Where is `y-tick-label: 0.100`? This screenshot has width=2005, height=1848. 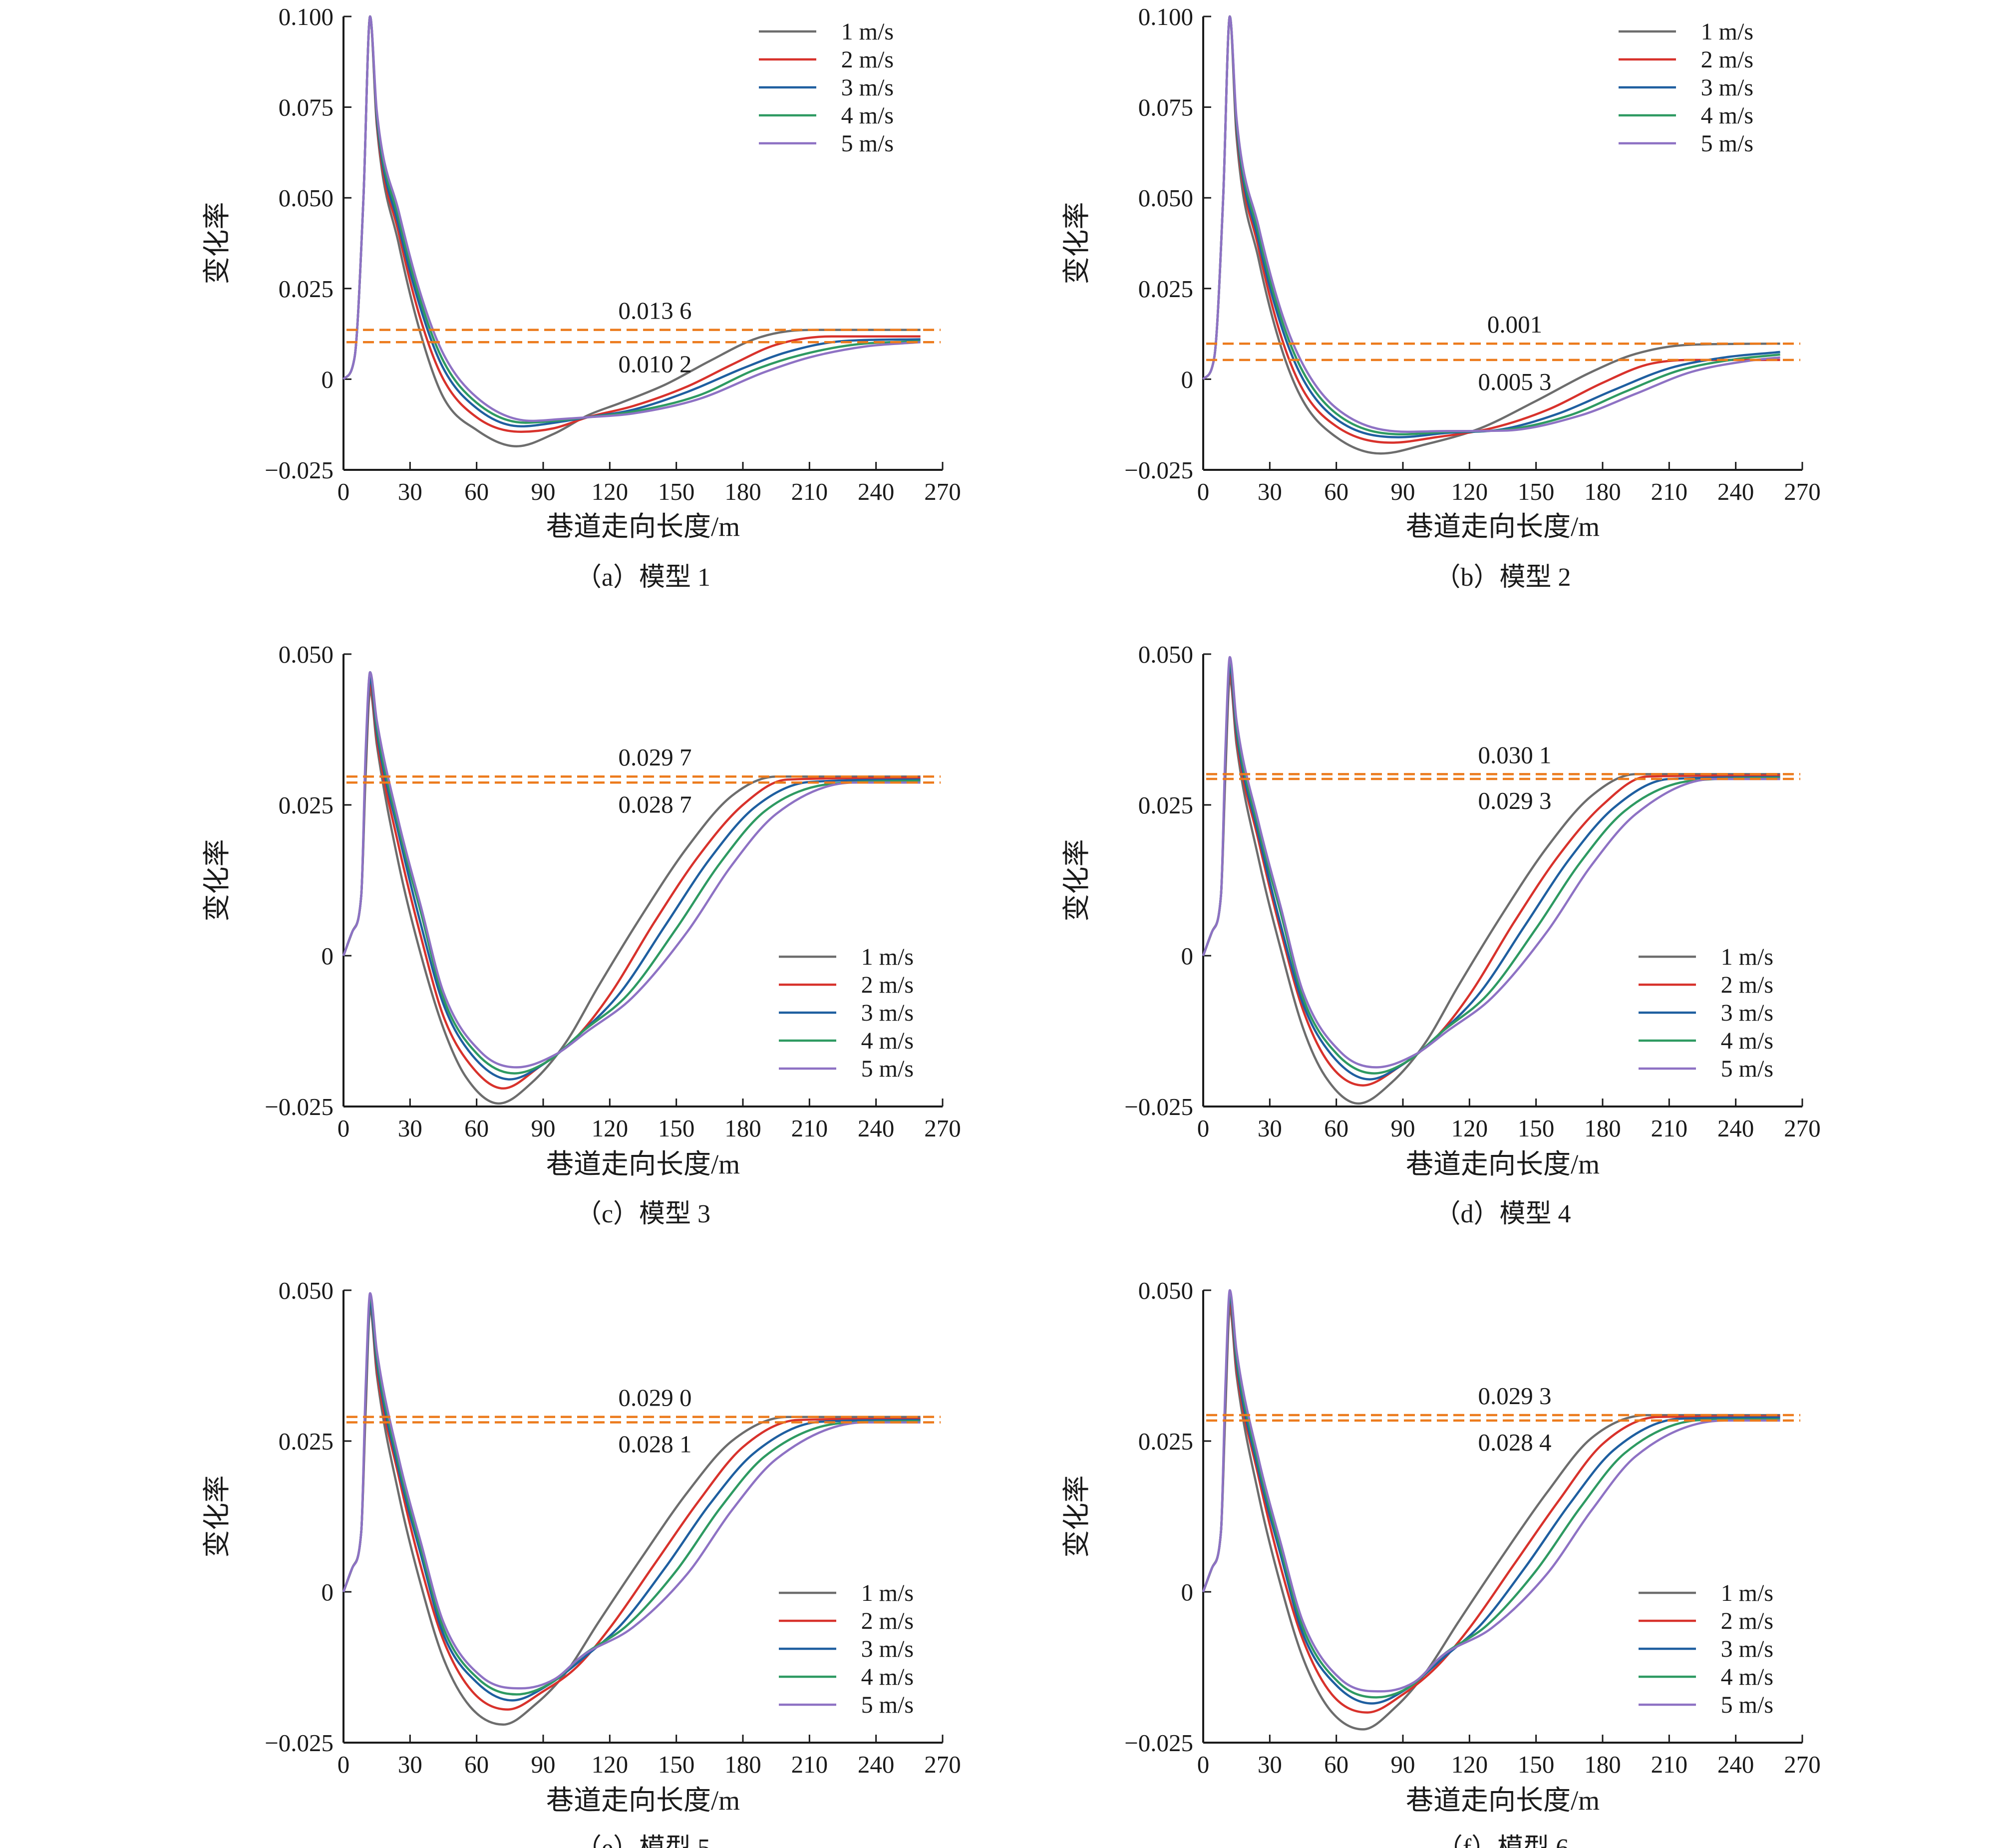
y-tick-label: 0.100 is located at coordinates (1165, 16).